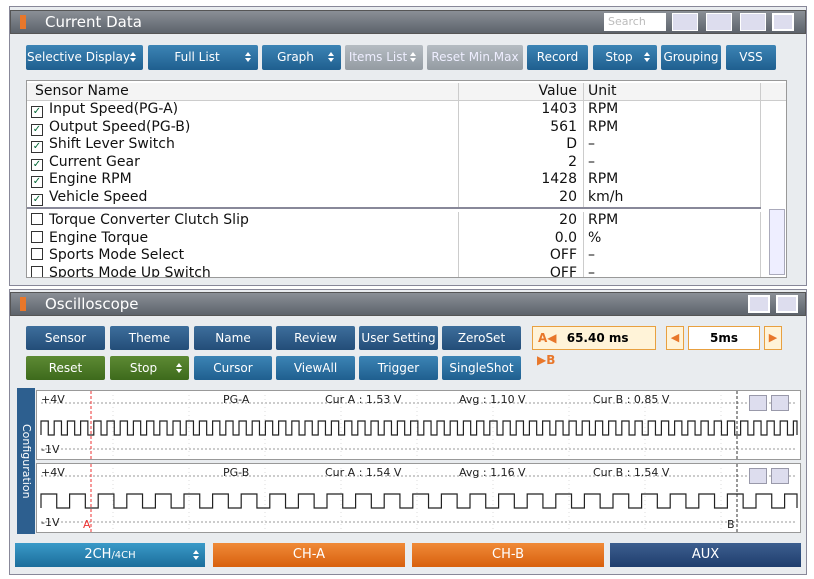 The image size is (814, 579). I want to click on button-label: Stop, so click(619, 57).